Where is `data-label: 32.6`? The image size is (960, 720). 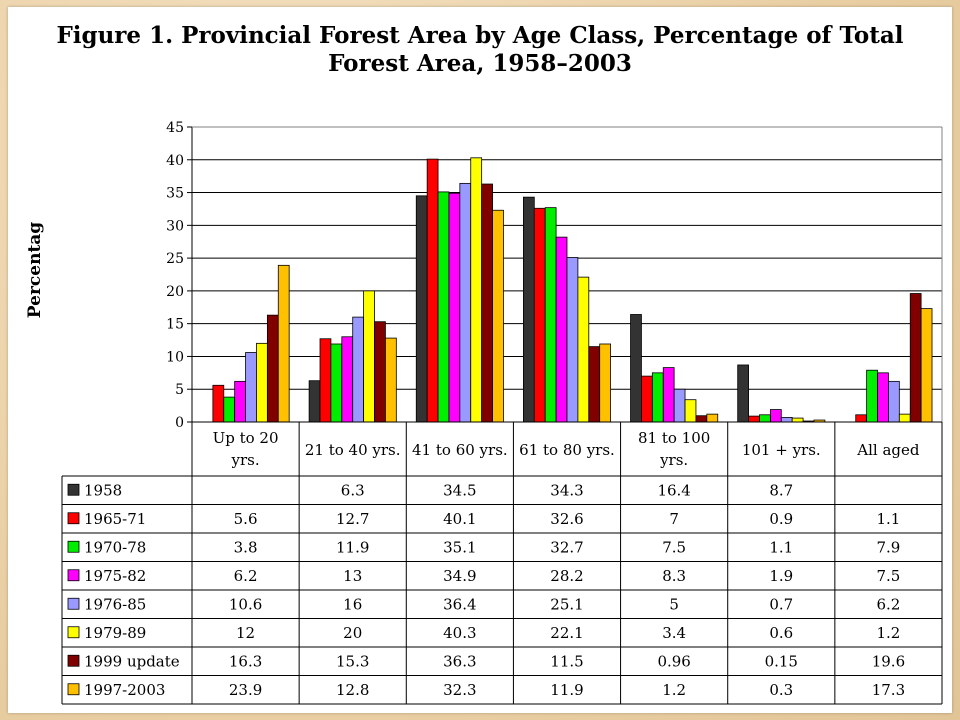
data-label: 32.6 is located at coordinates (566, 519).